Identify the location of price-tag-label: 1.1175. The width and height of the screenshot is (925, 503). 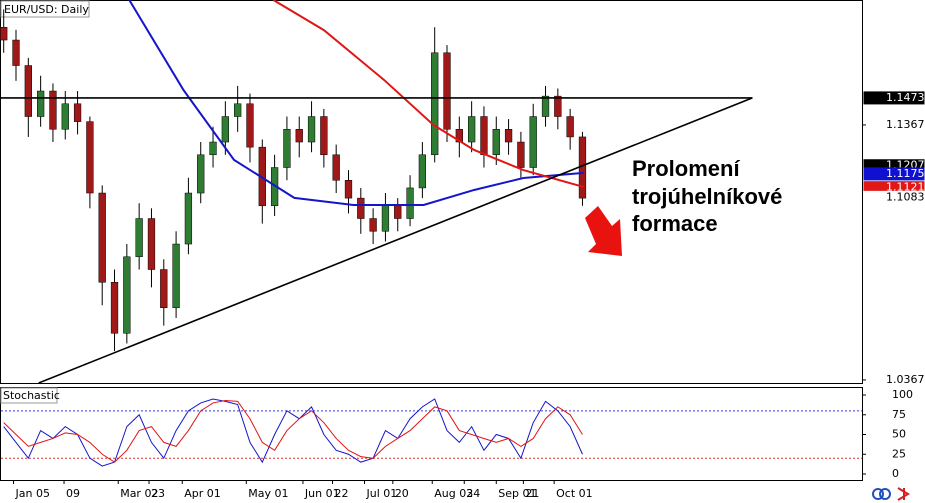
(905, 173).